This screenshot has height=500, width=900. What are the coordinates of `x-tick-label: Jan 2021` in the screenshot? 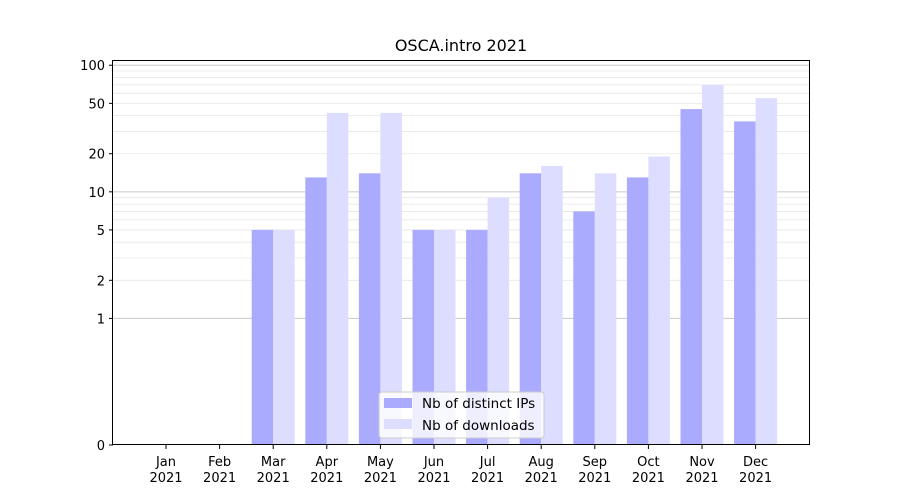 It's located at (165, 470).